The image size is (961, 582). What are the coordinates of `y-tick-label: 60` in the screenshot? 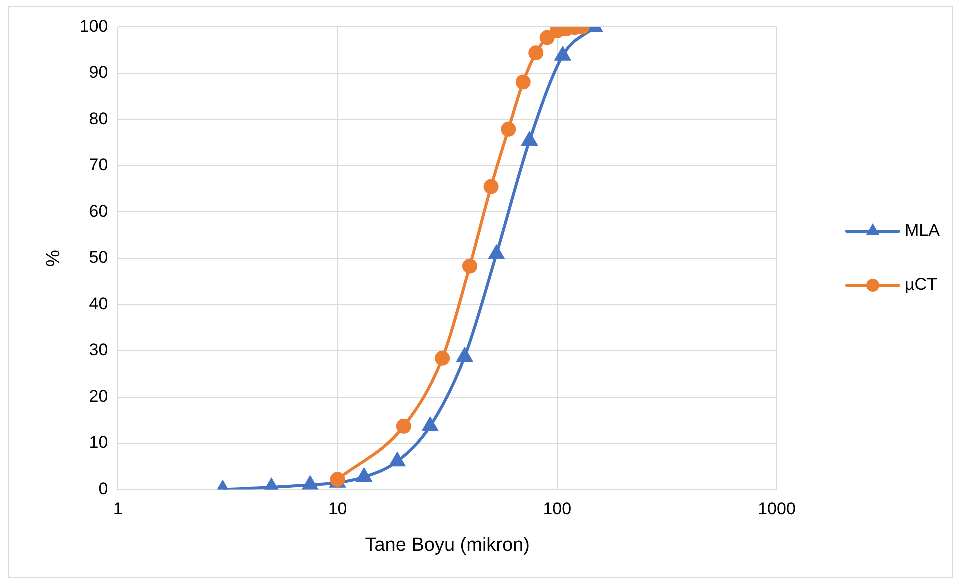 It's located at (98, 211).